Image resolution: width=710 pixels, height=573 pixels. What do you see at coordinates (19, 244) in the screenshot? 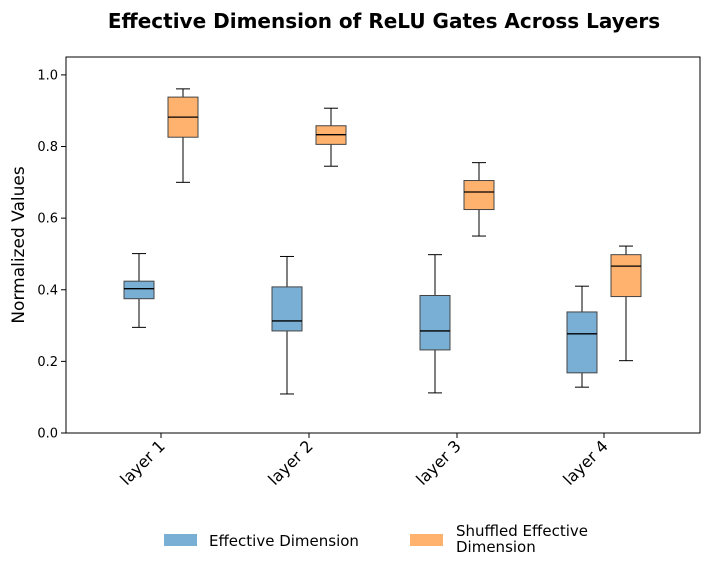
I see `y-axis-label: Normalized Values` at bounding box center [19, 244].